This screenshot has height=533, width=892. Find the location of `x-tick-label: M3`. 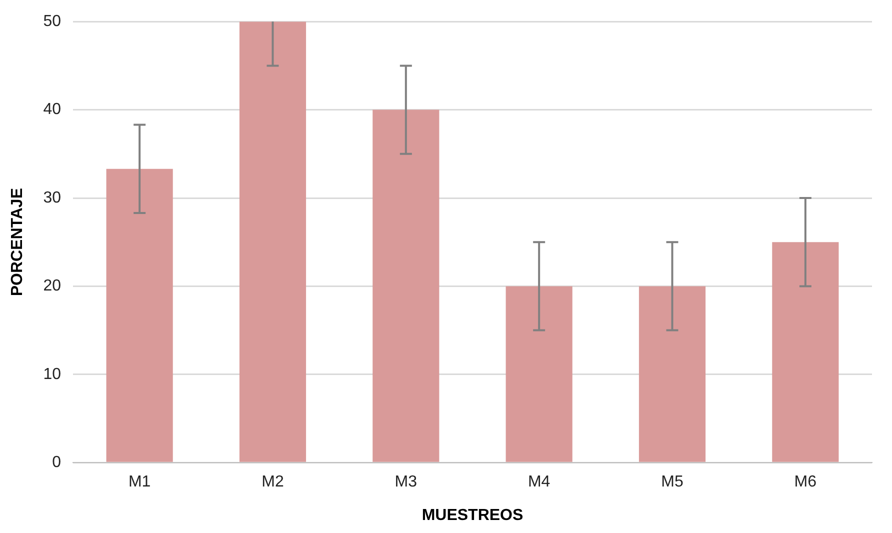

x-tick-label: M3 is located at coordinates (406, 482).